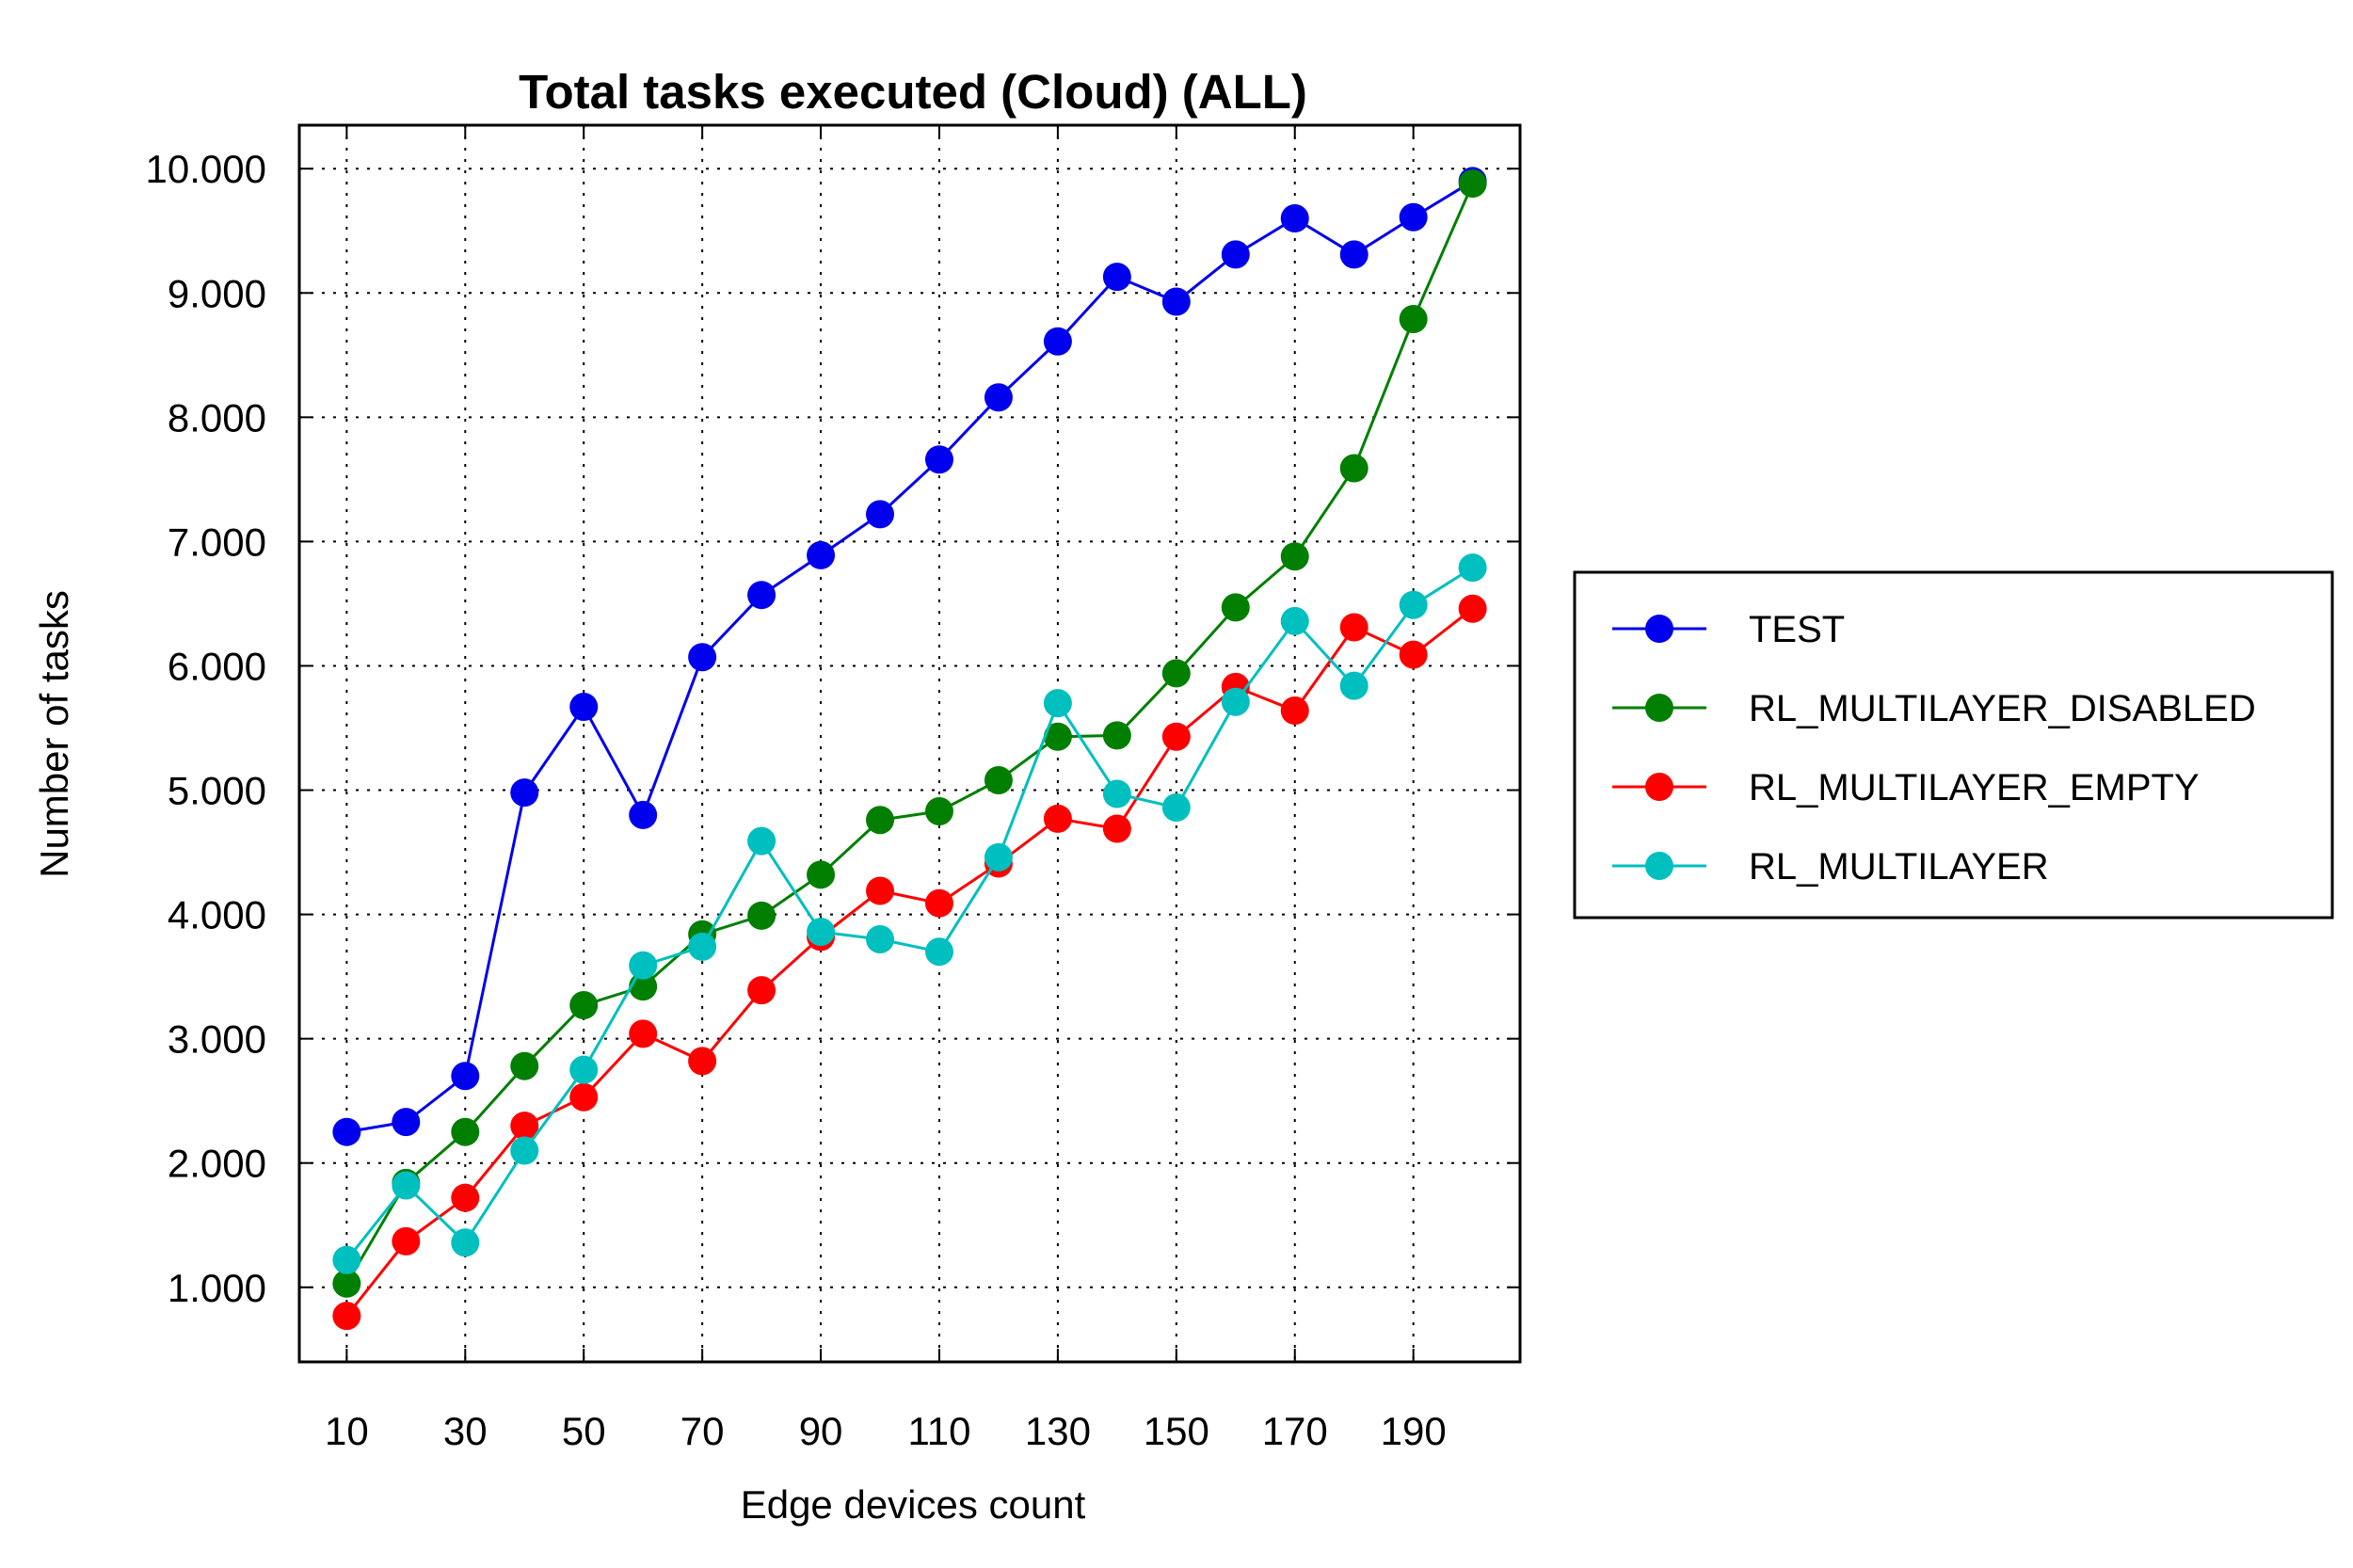 Image resolution: width=2353 pixels, height=1568 pixels. Describe the element at coordinates (1797, 629) in the screenshot. I see `legend-label: TEST` at that location.